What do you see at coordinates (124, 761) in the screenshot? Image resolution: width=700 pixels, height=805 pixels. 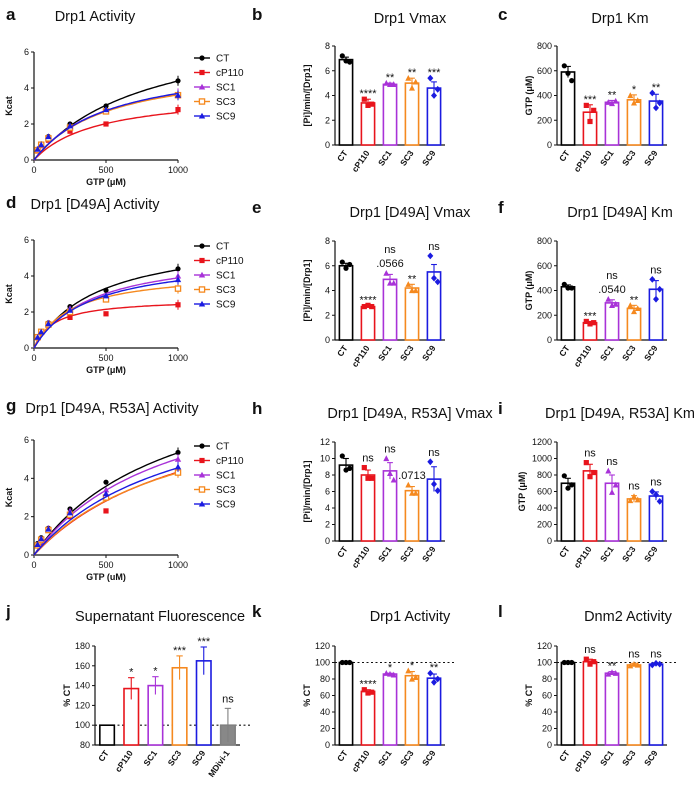 I see `category-label: cP110` at bounding box center [124, 761].